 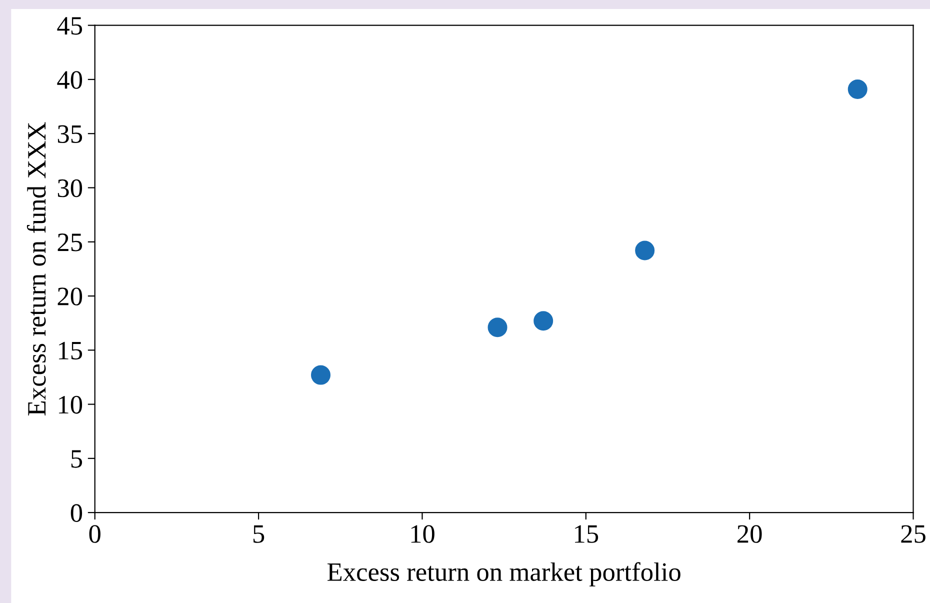 I want to click on y-tick-label: 15, so click(x=70, y=351).